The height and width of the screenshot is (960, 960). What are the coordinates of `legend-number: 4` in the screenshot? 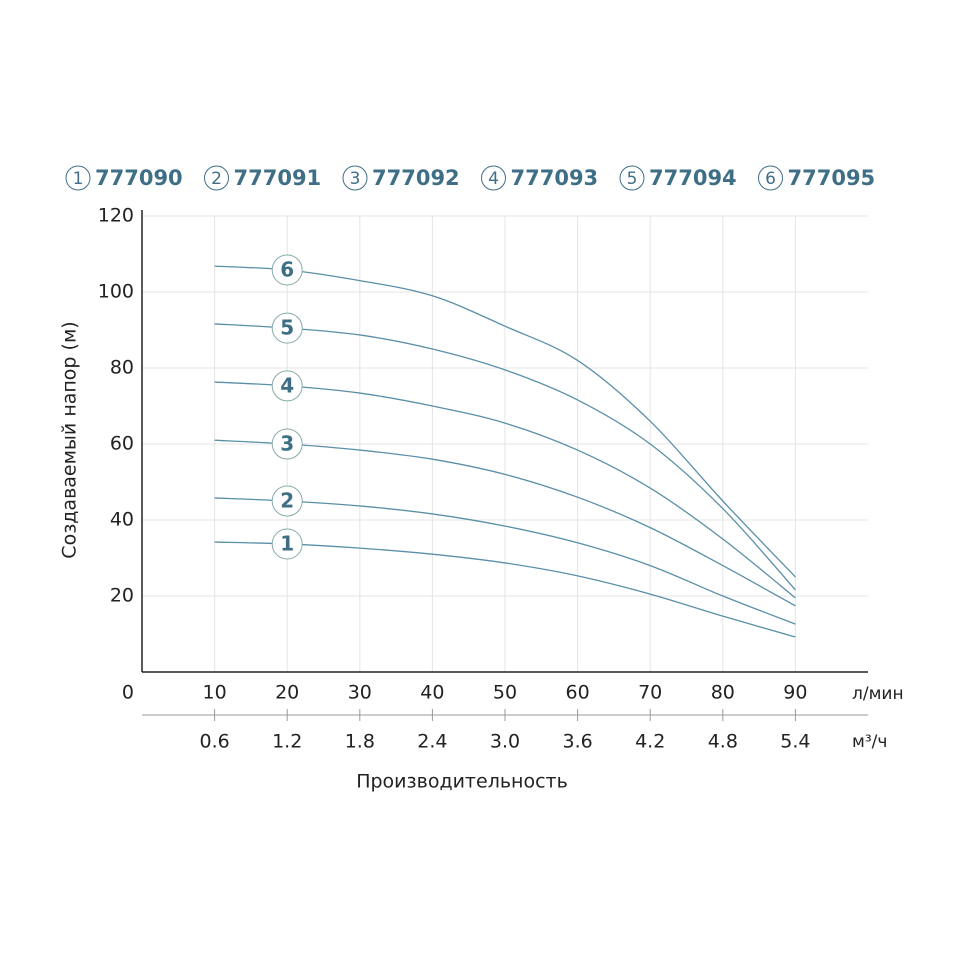 It's located at (493, 179).